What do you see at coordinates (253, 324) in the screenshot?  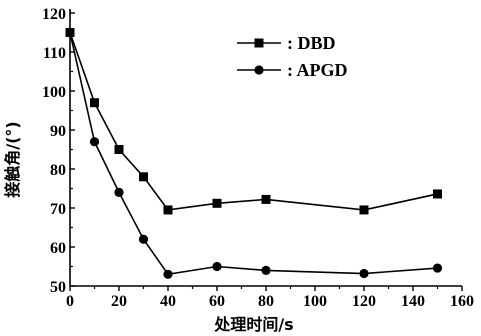 I see `x-axis-title: 处理时间/s` at bounding box center [253, 324].